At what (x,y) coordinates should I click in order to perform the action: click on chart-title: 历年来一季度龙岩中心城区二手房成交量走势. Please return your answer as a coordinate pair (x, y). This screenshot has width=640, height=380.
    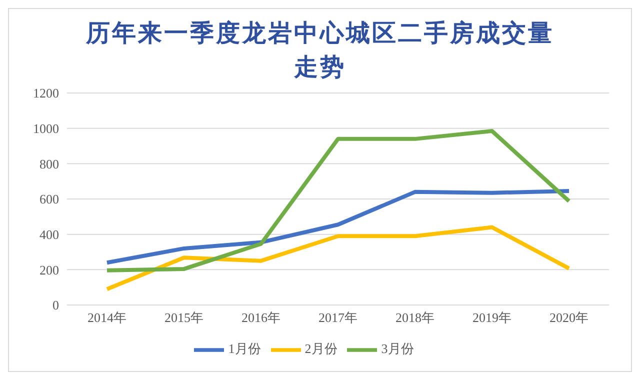
    Looking at the image, I should click on (320, 51).